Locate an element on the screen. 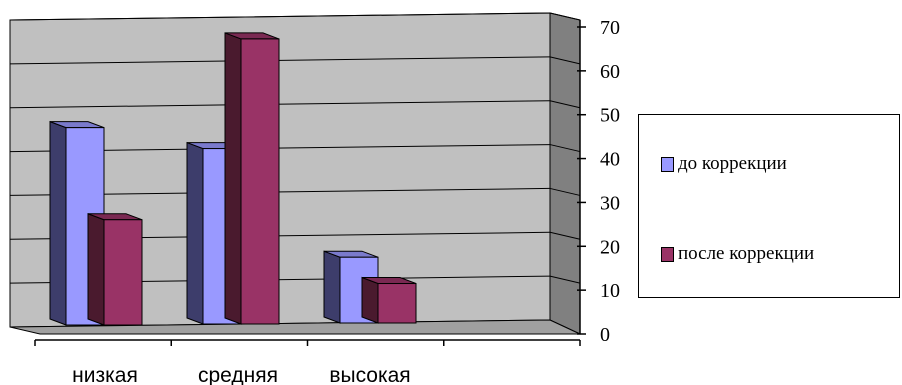 The image size is (902, 385). legend-item-series-2: после коррекции is located at coordinates (737, 254).